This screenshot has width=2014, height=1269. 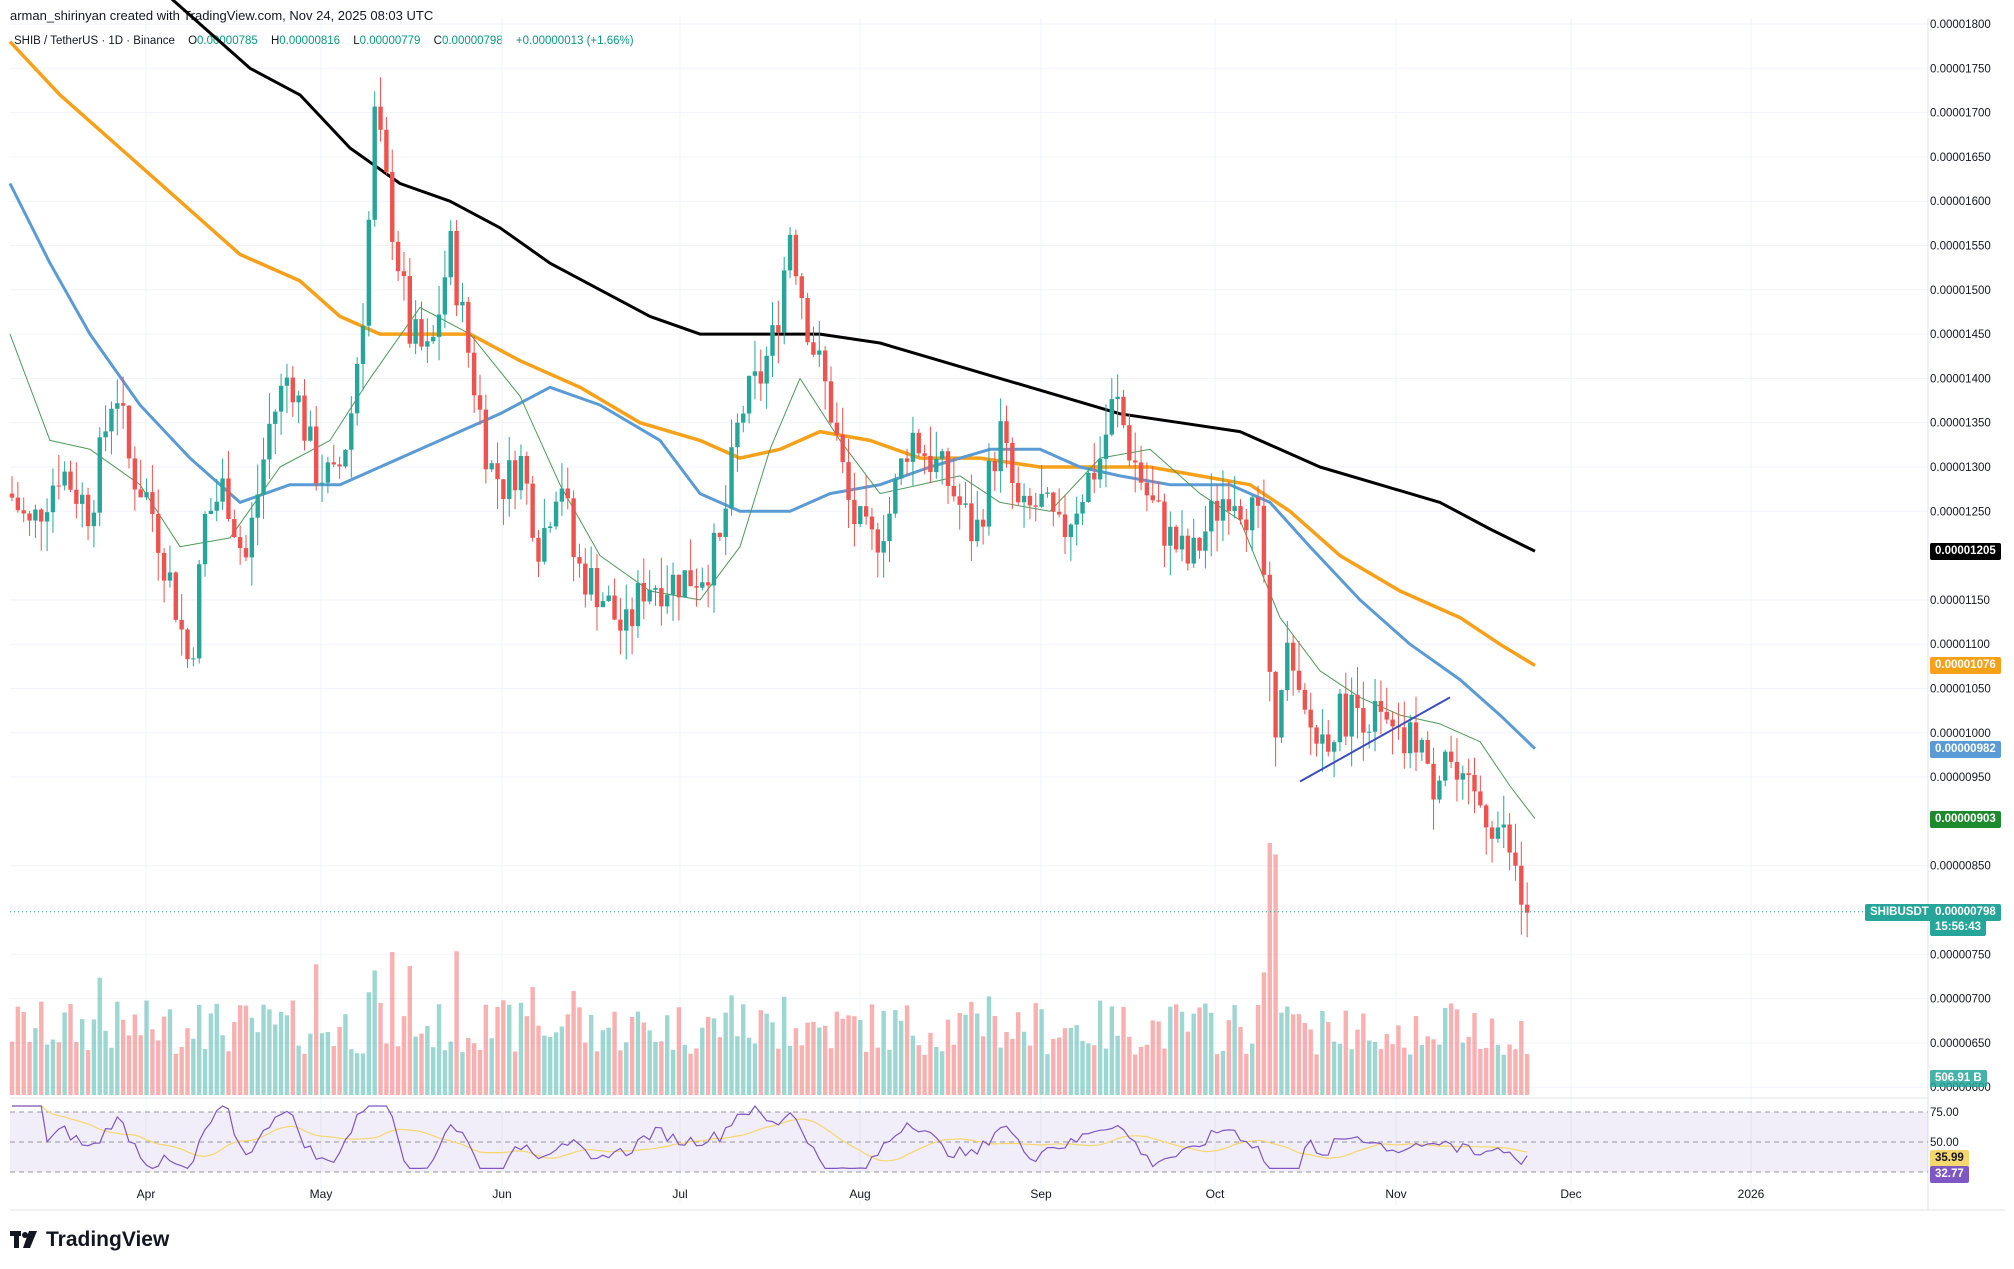 What do you see at coordinates (437, 41) in the screenshot?
I see `close-label: C` at bounding box center [437, 41].